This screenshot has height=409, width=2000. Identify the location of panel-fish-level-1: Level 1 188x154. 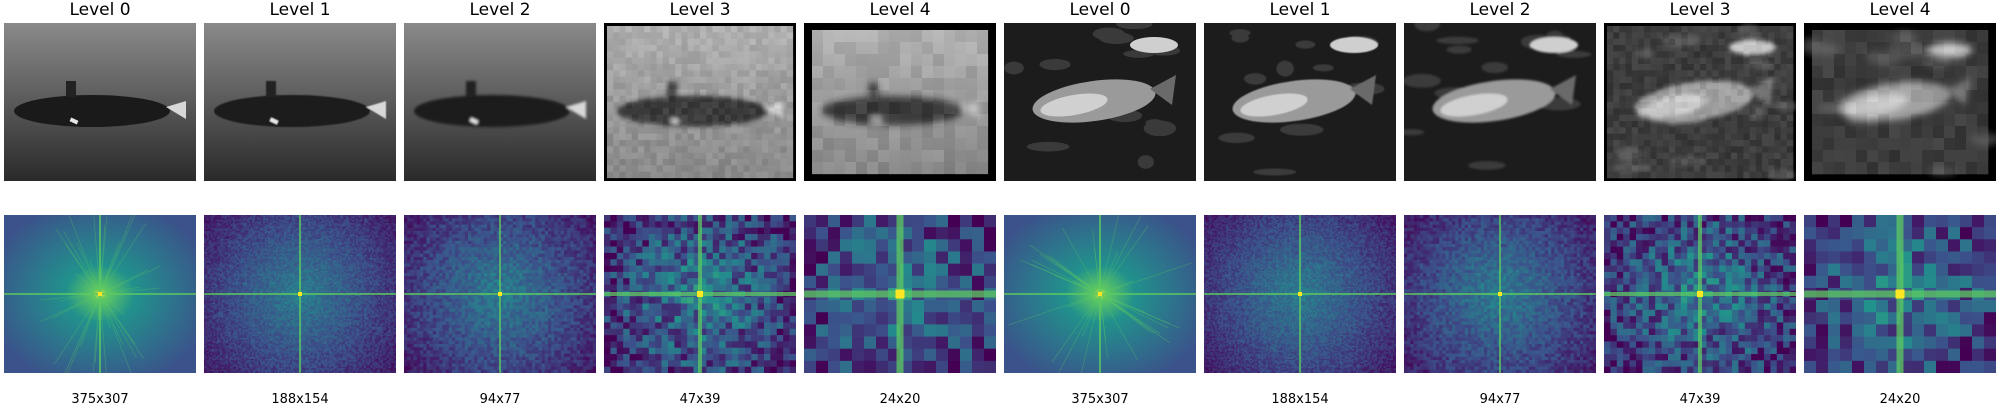
(1300, 204).